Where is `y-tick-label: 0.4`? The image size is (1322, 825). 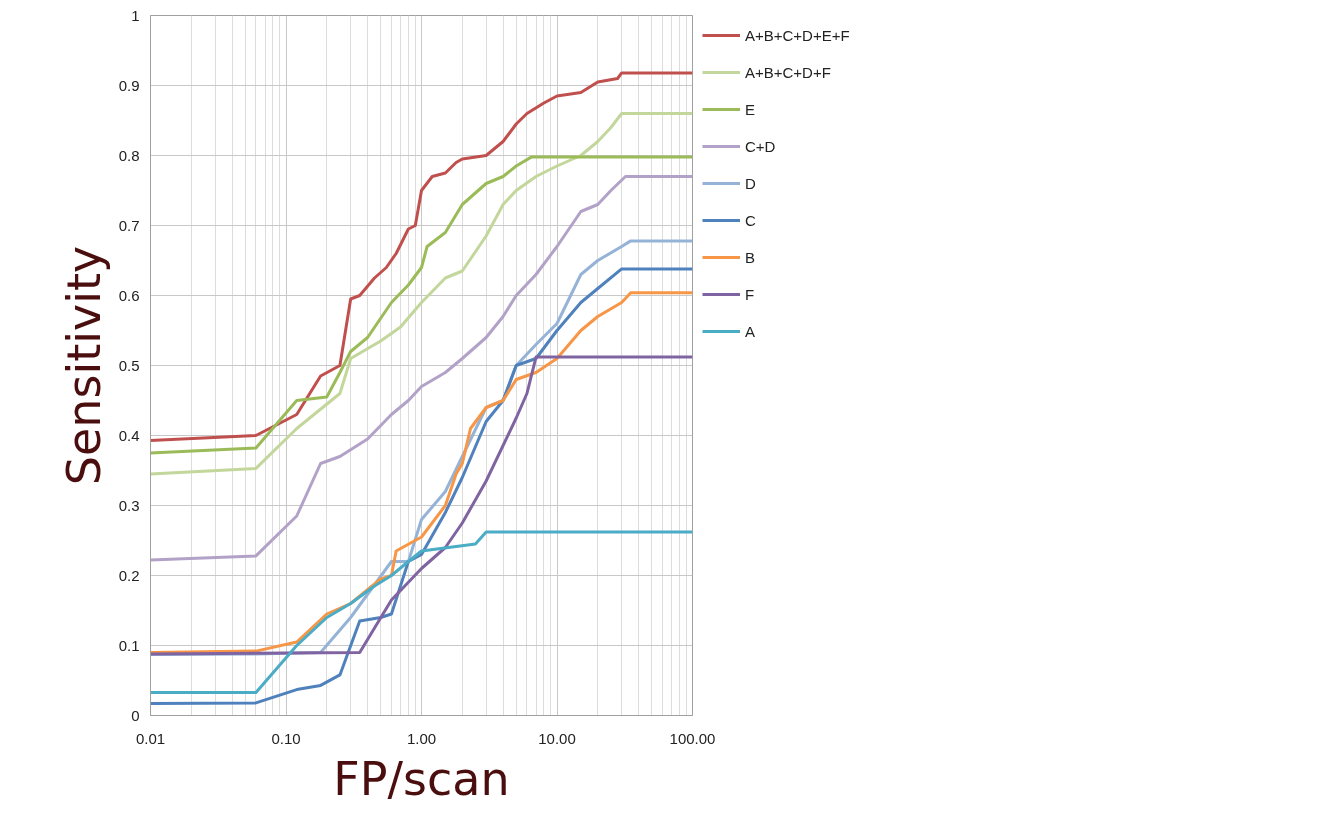
y-tick-label: 0.4 is located at coordinates (129, 435).